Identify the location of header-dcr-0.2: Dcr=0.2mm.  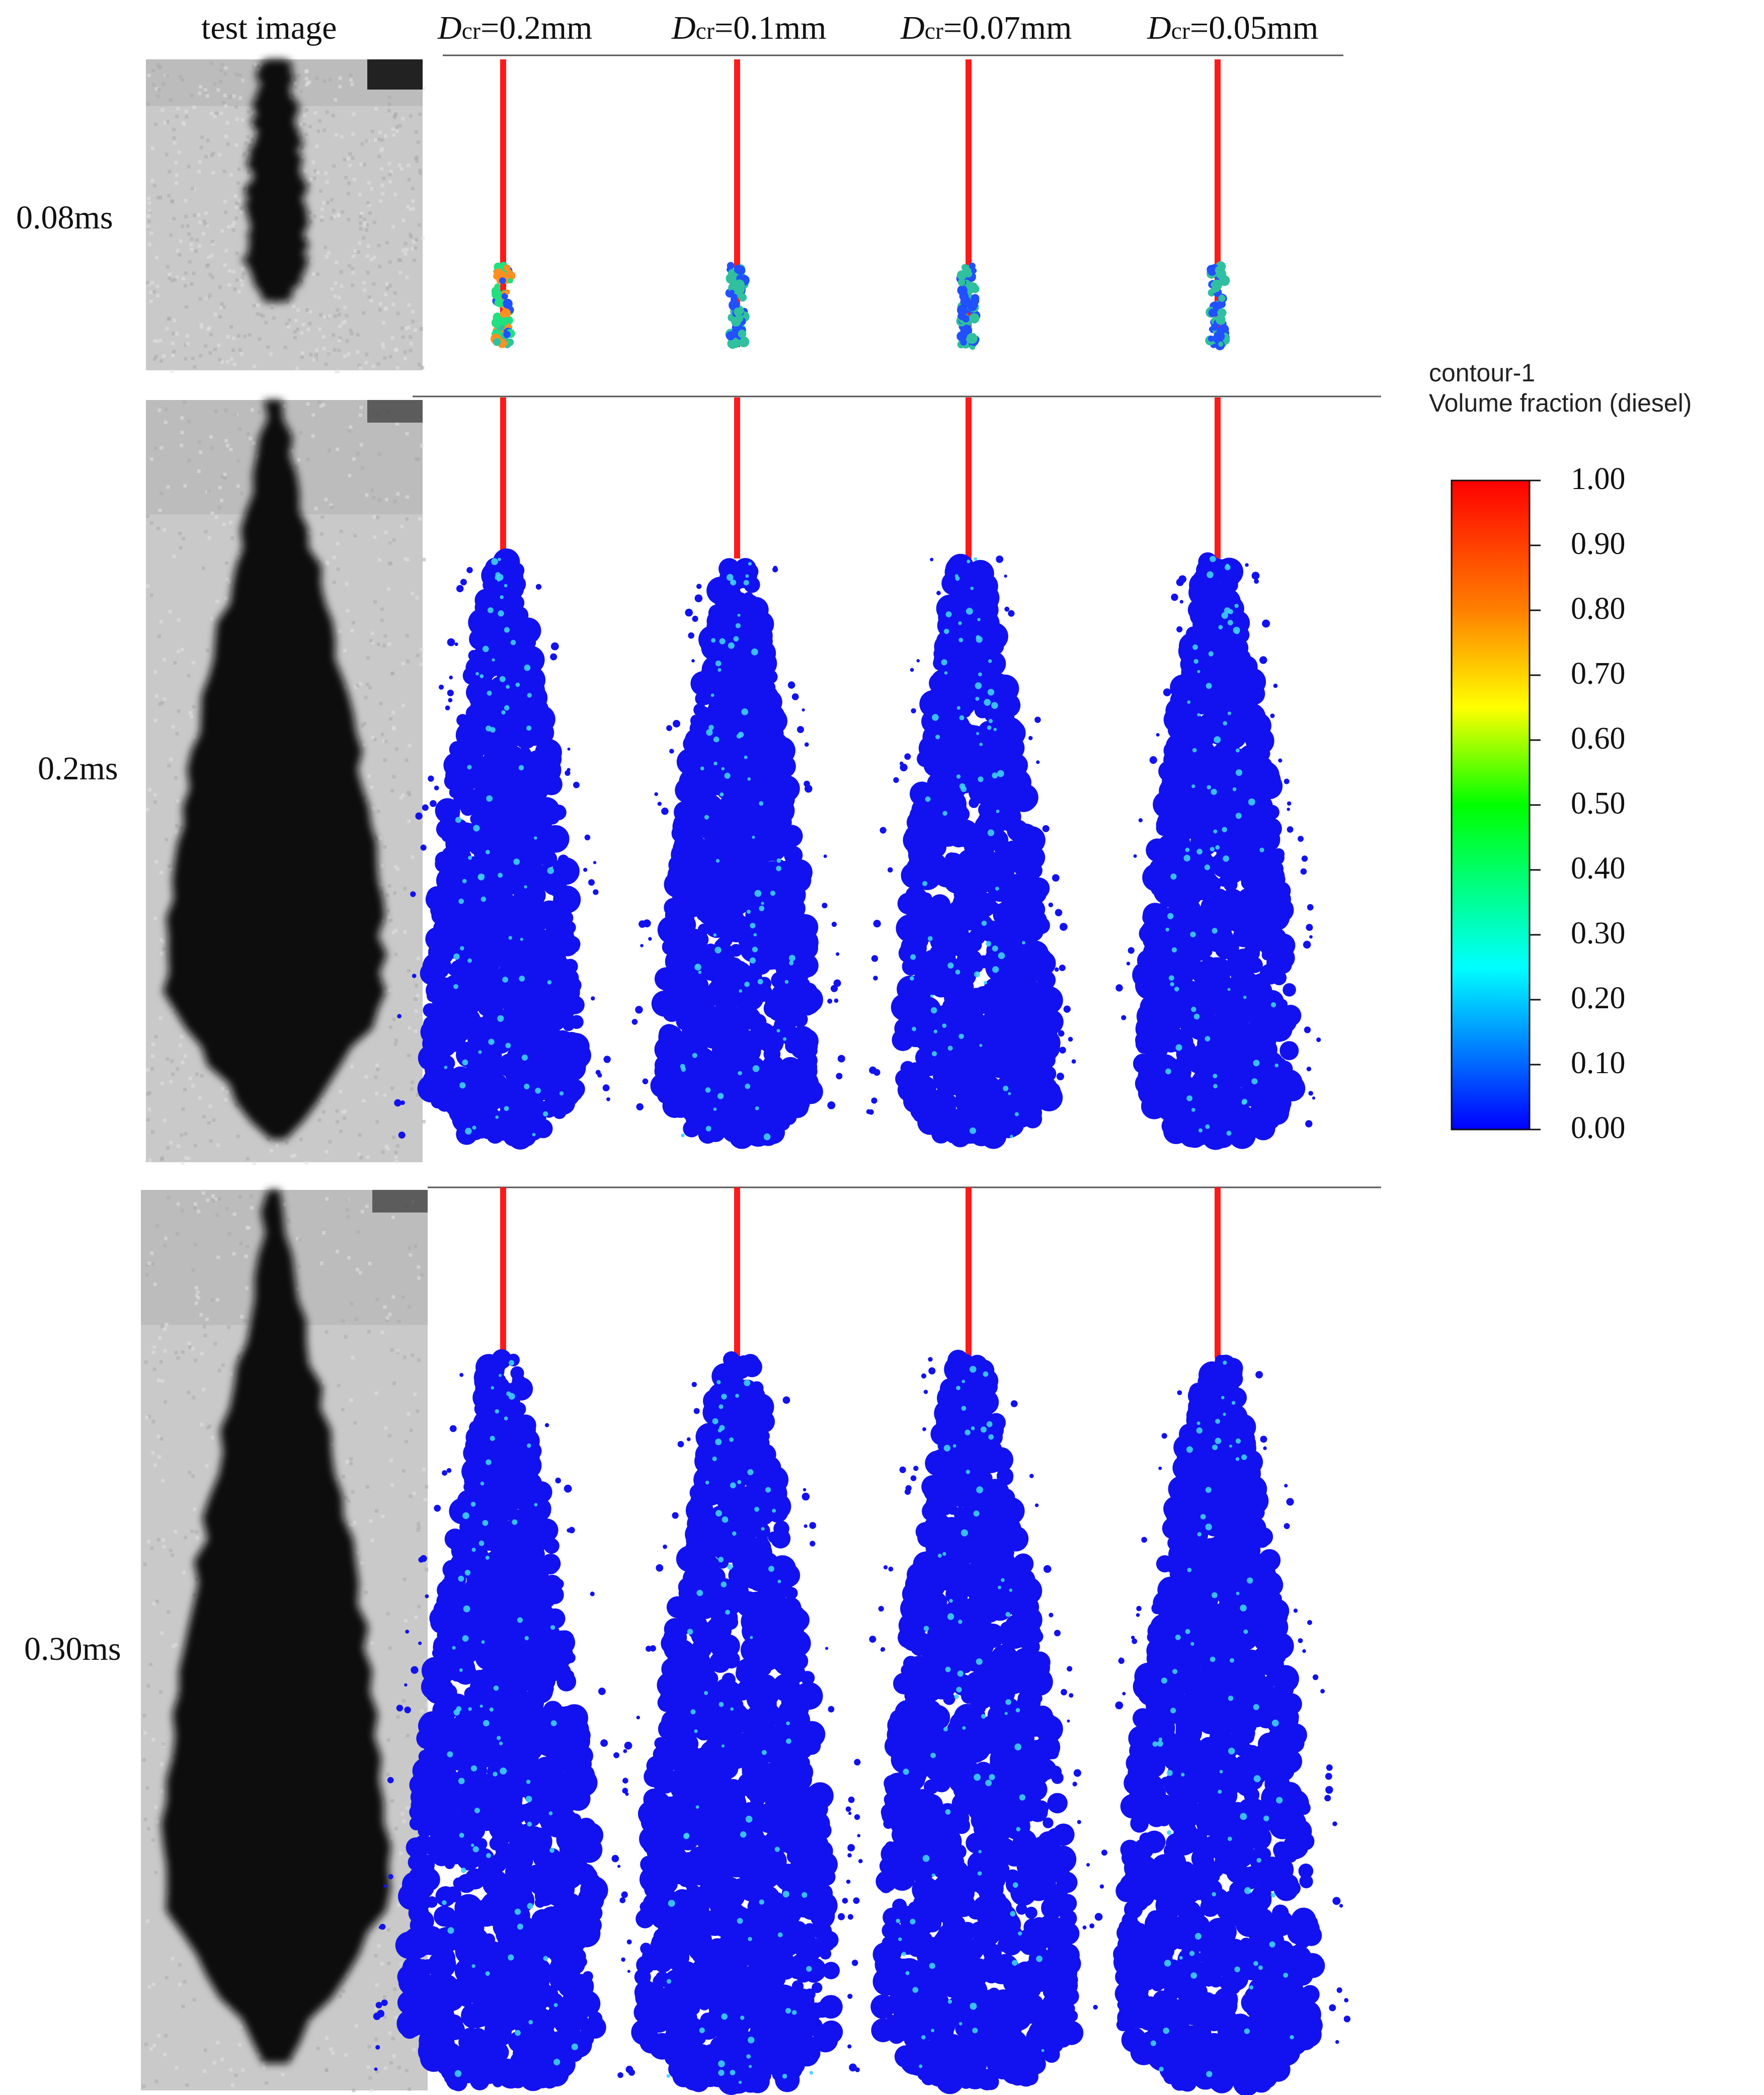
(515, 28).